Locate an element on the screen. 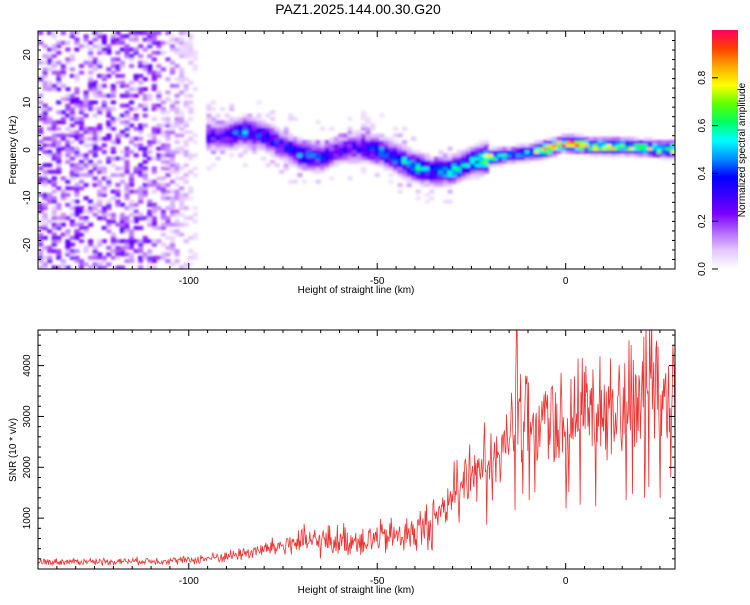 This screenshot has width=750, height=605. colorbar-tick-label: 0.8 is located at coordinates (702, 77).